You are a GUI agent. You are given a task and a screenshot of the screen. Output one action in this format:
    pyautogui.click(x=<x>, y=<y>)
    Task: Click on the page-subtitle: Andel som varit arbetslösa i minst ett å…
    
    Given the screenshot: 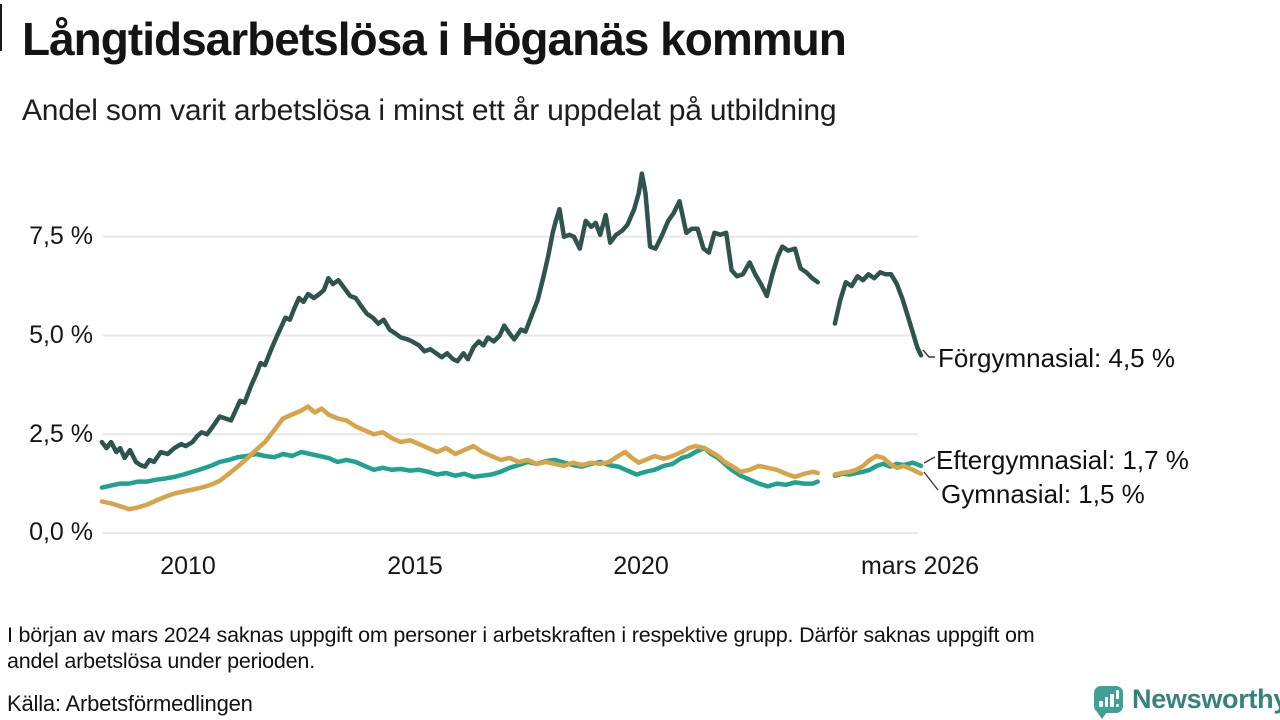 What is the action you would take?
    pyautogui.click(x=429, y=110)
    